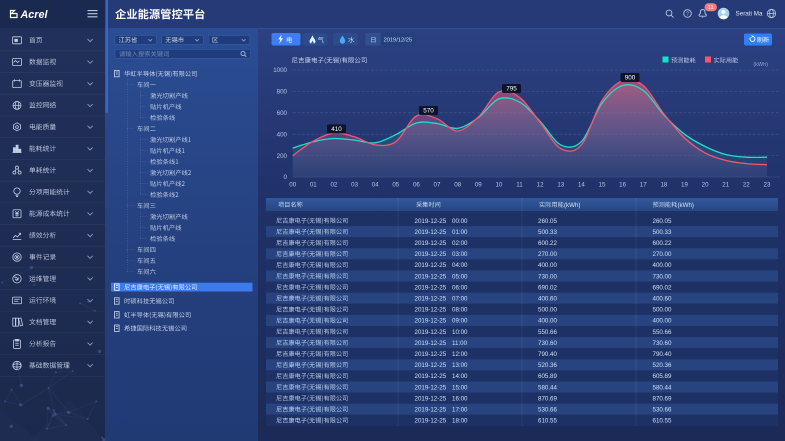 The height and width of the screenshot is (441, 785). Describe the element at coordinates (460, 299) in the screenshot. I see `svg-text: 07:00` at that location.